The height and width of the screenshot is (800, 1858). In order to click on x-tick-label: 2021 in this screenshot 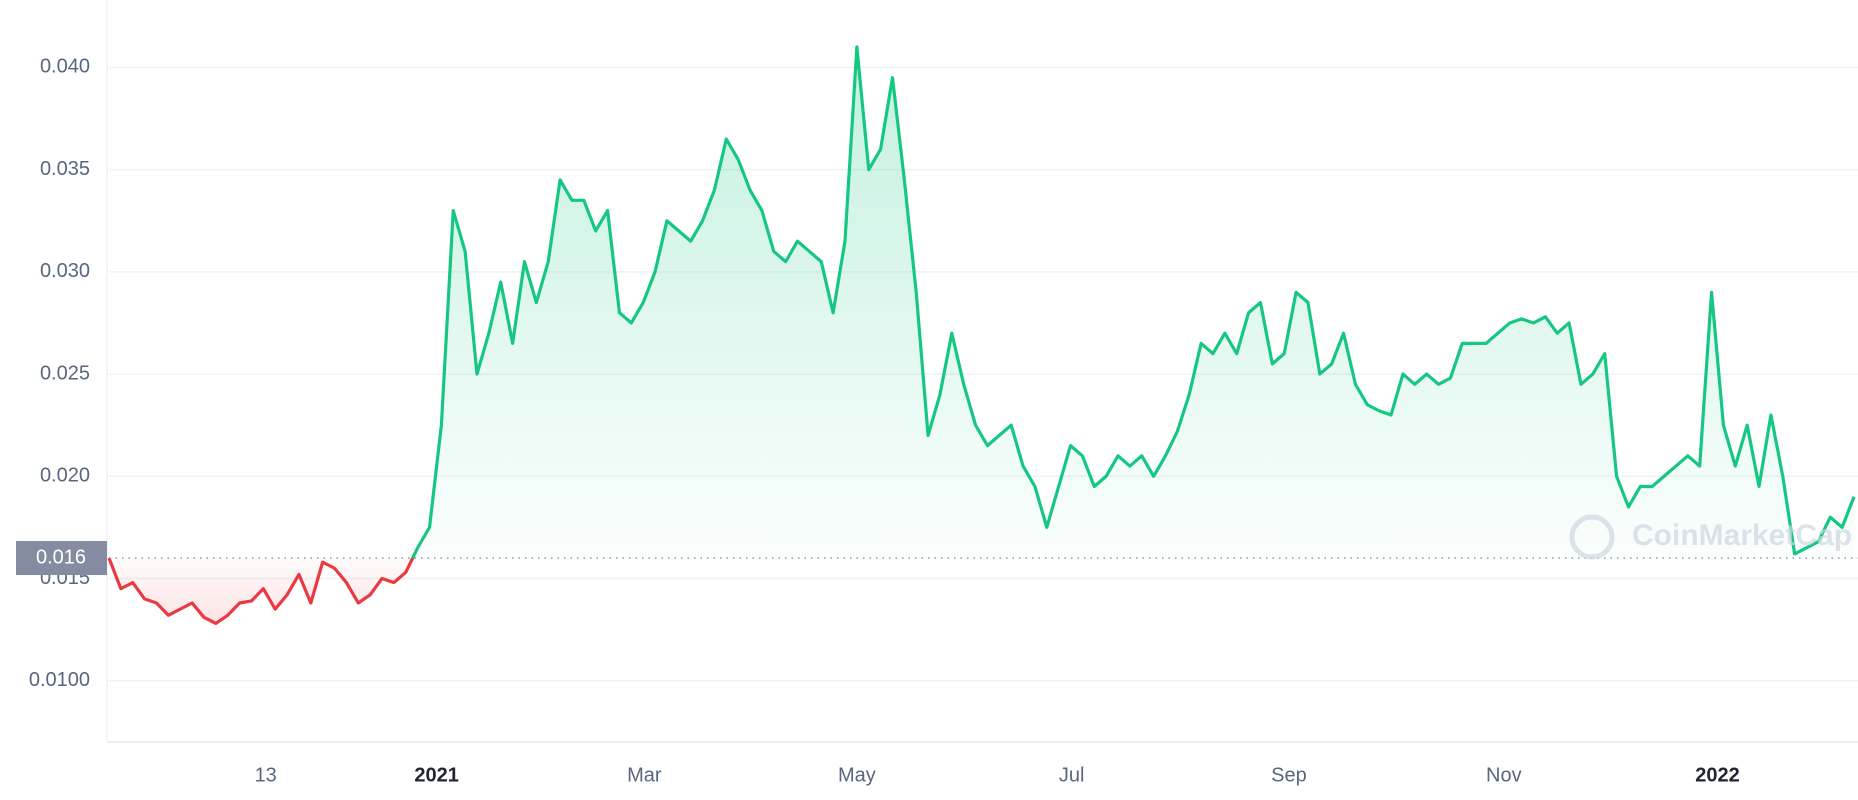, I will do `click(436, 775)`.